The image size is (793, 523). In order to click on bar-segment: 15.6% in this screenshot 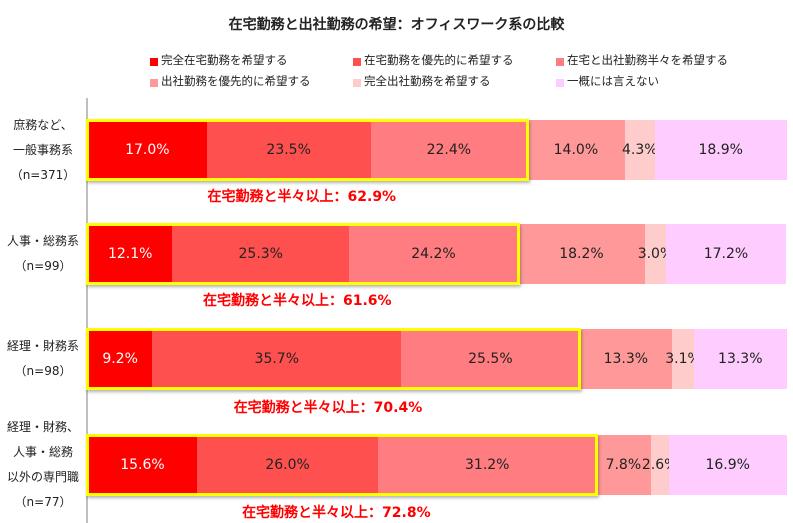, I will do `click(142, 465)`.